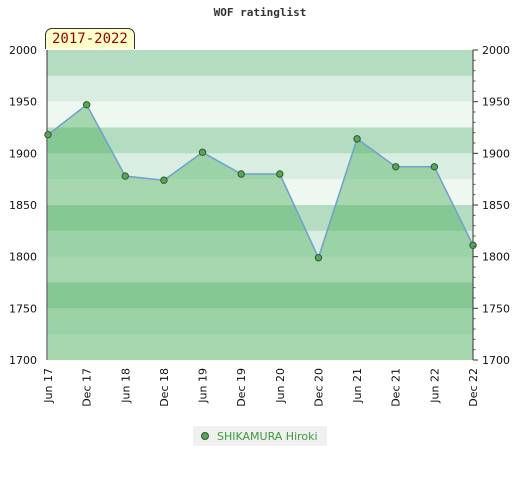 The width and height of the screenshot is (520, 480). Describe the element at coordinates (23, 153) in the screenshot. I see `y-tick-label-left: 1900` at that location.